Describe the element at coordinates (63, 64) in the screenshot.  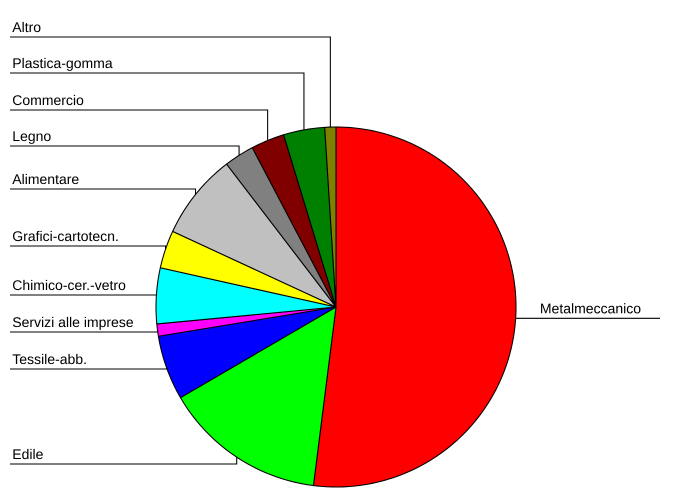
I see `slice-label: Plastica-gomma` at that location.